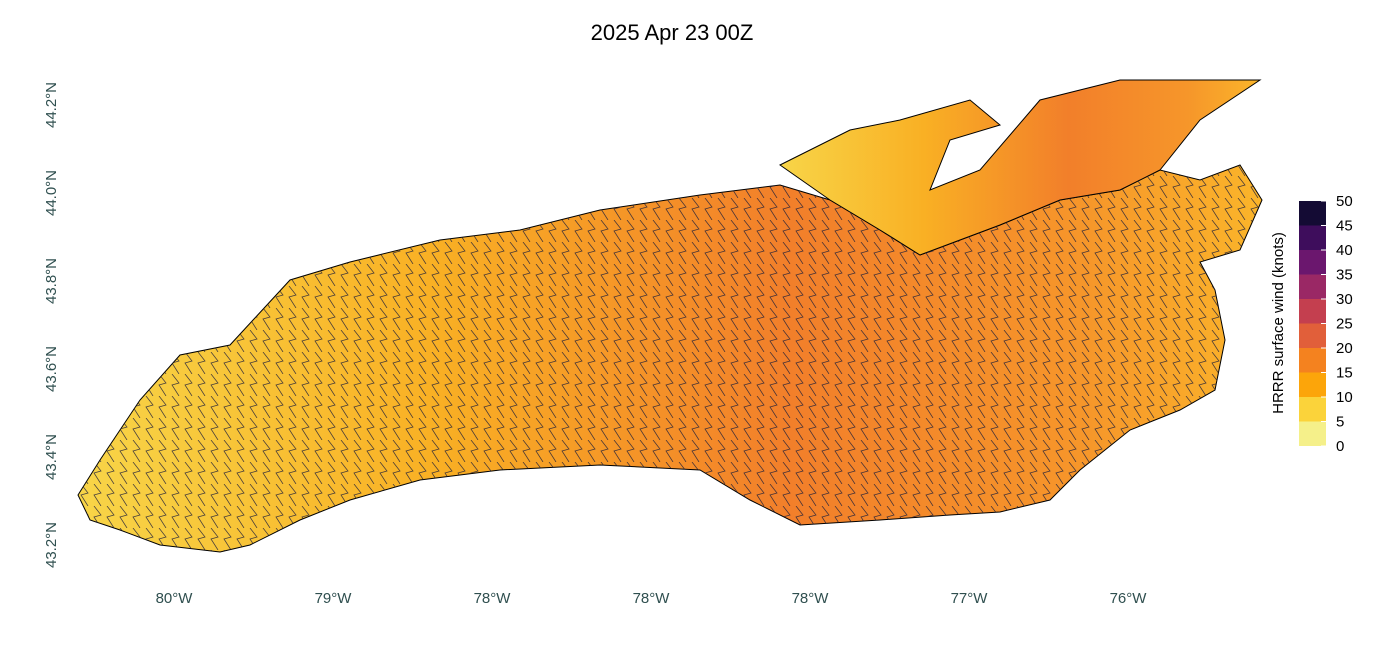  I want to click on colorbar-tick-label: 20, so click(1344, 348).